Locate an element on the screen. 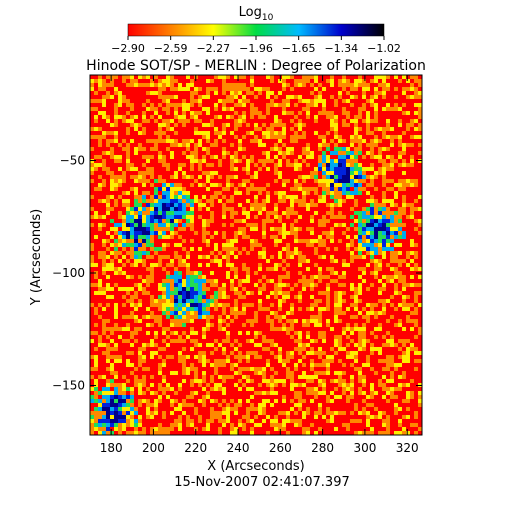  y-tick-label: −50 is located at coordinates (72, 161).